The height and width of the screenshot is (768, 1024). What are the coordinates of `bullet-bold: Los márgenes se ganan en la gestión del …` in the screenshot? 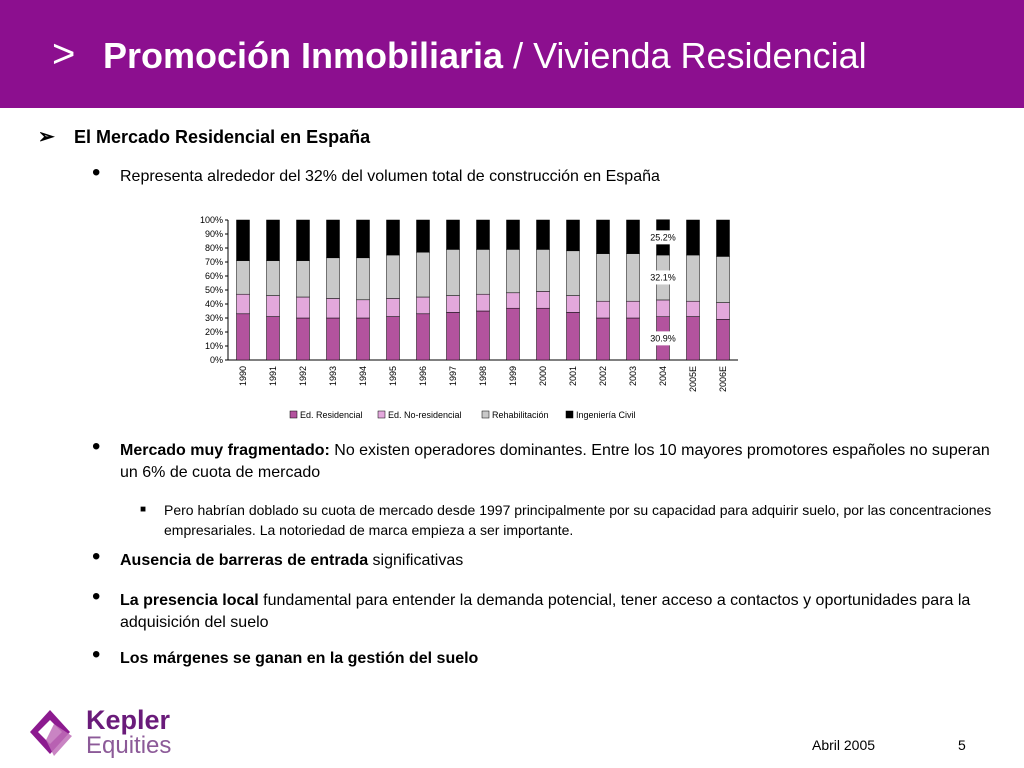 It's located at (299, 658).